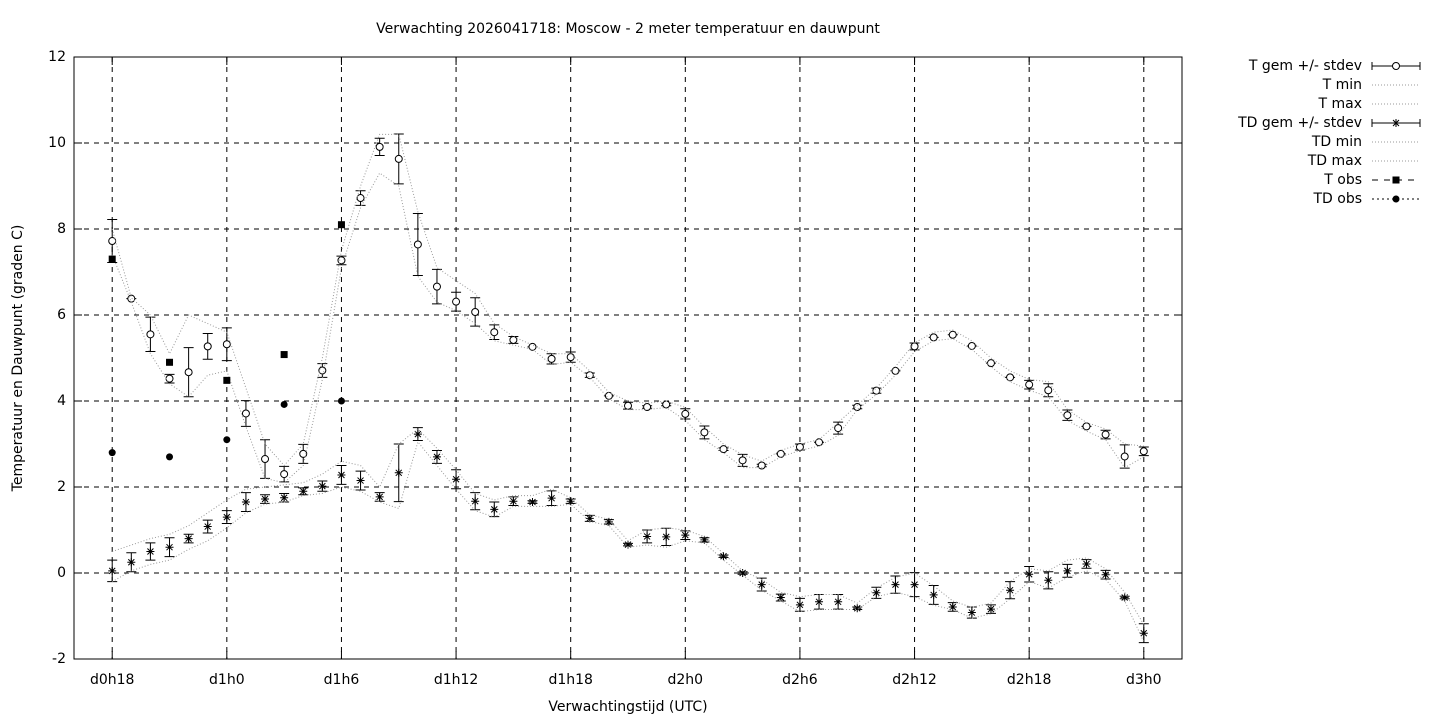 The width and height of the screenshot is (1440, 720). What do you see at coordinates (61, 229) in the screenshot?
I see `y-tick-label: 8` at bounding box center [61, 229].